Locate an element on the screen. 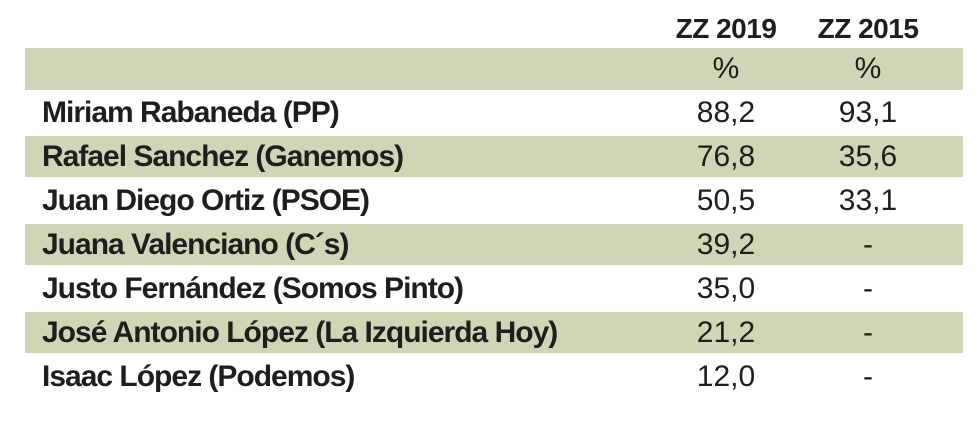 This screenshot has height=430, width=980. column-header-zz2019: ZZ 2019 is located at coordinates (726, 28).